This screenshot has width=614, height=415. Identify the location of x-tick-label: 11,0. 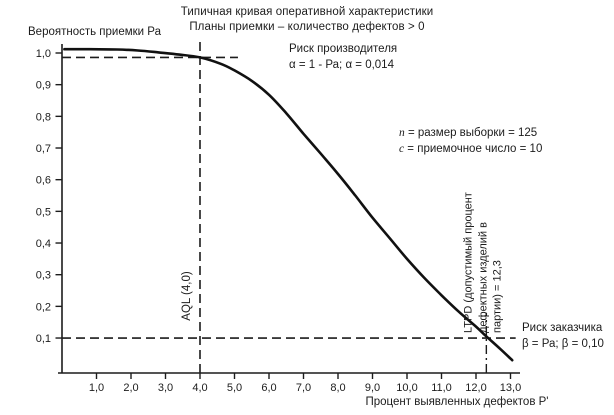
(441, 388).